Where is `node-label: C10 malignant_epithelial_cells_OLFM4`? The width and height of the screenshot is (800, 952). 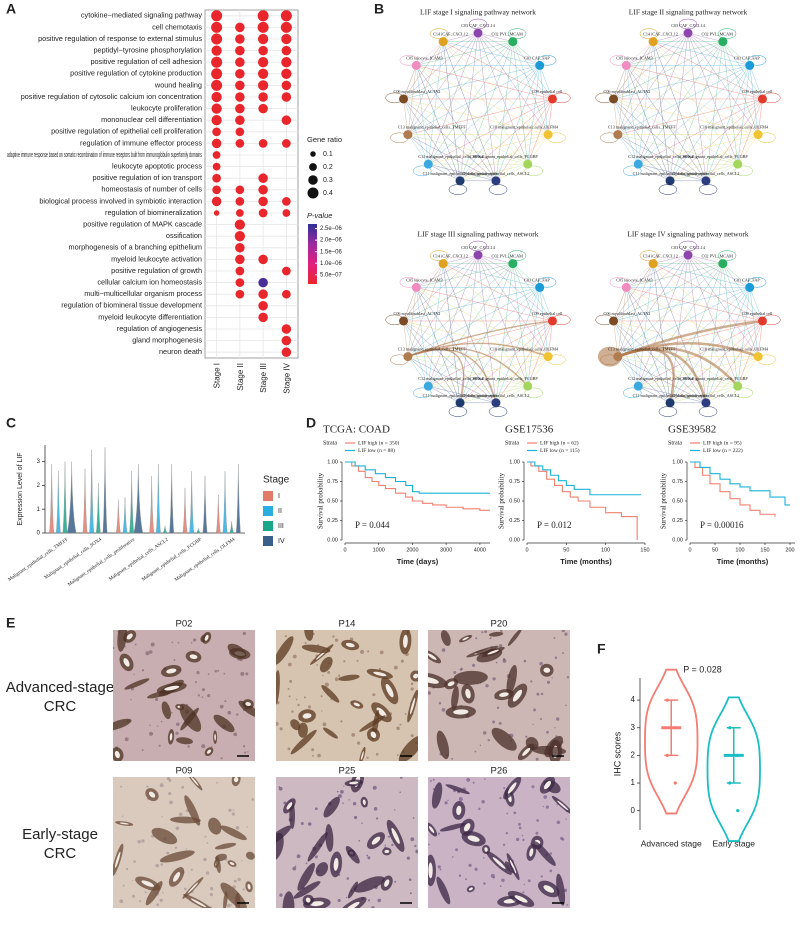
node-label: C10 malignant_epithelial_cells_OLFM4 is located at coordinates (524, 349).